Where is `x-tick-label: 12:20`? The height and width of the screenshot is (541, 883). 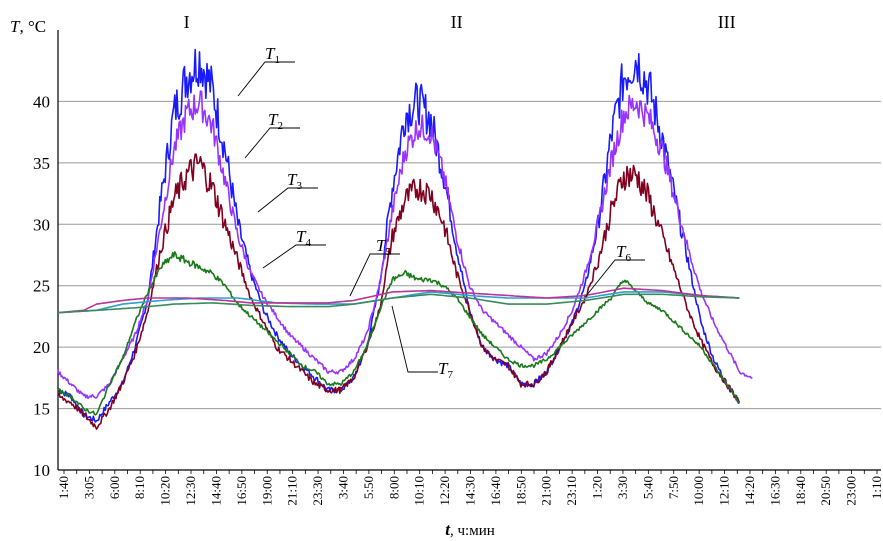
x-tick-label: 12:20 is located at coordinates (444, 491).